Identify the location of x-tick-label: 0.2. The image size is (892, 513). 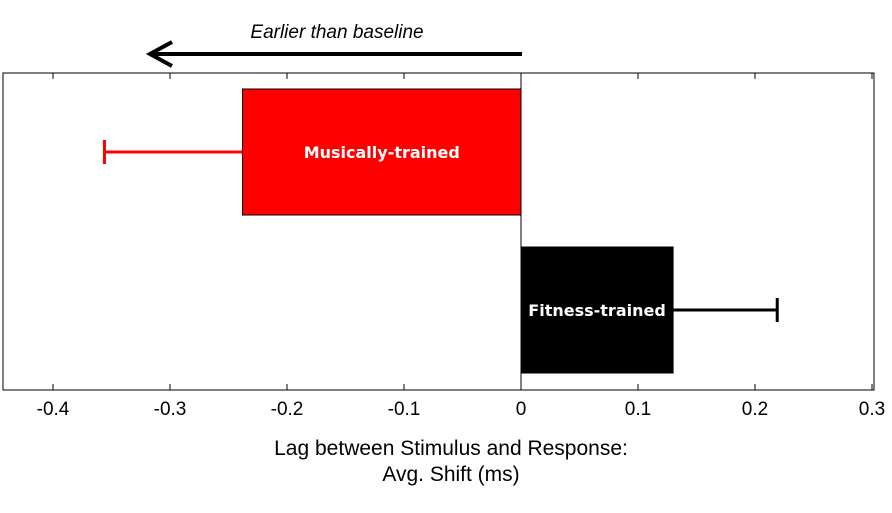
(755, 409).